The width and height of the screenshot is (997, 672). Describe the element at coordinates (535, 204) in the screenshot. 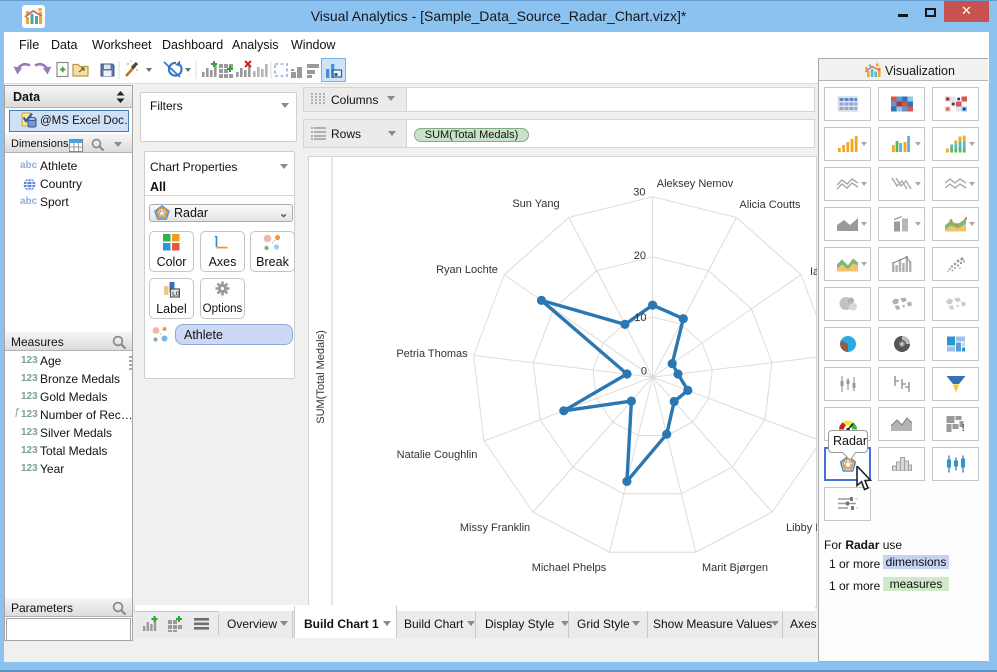

I see `svg-text: Sun Yang` at that location.